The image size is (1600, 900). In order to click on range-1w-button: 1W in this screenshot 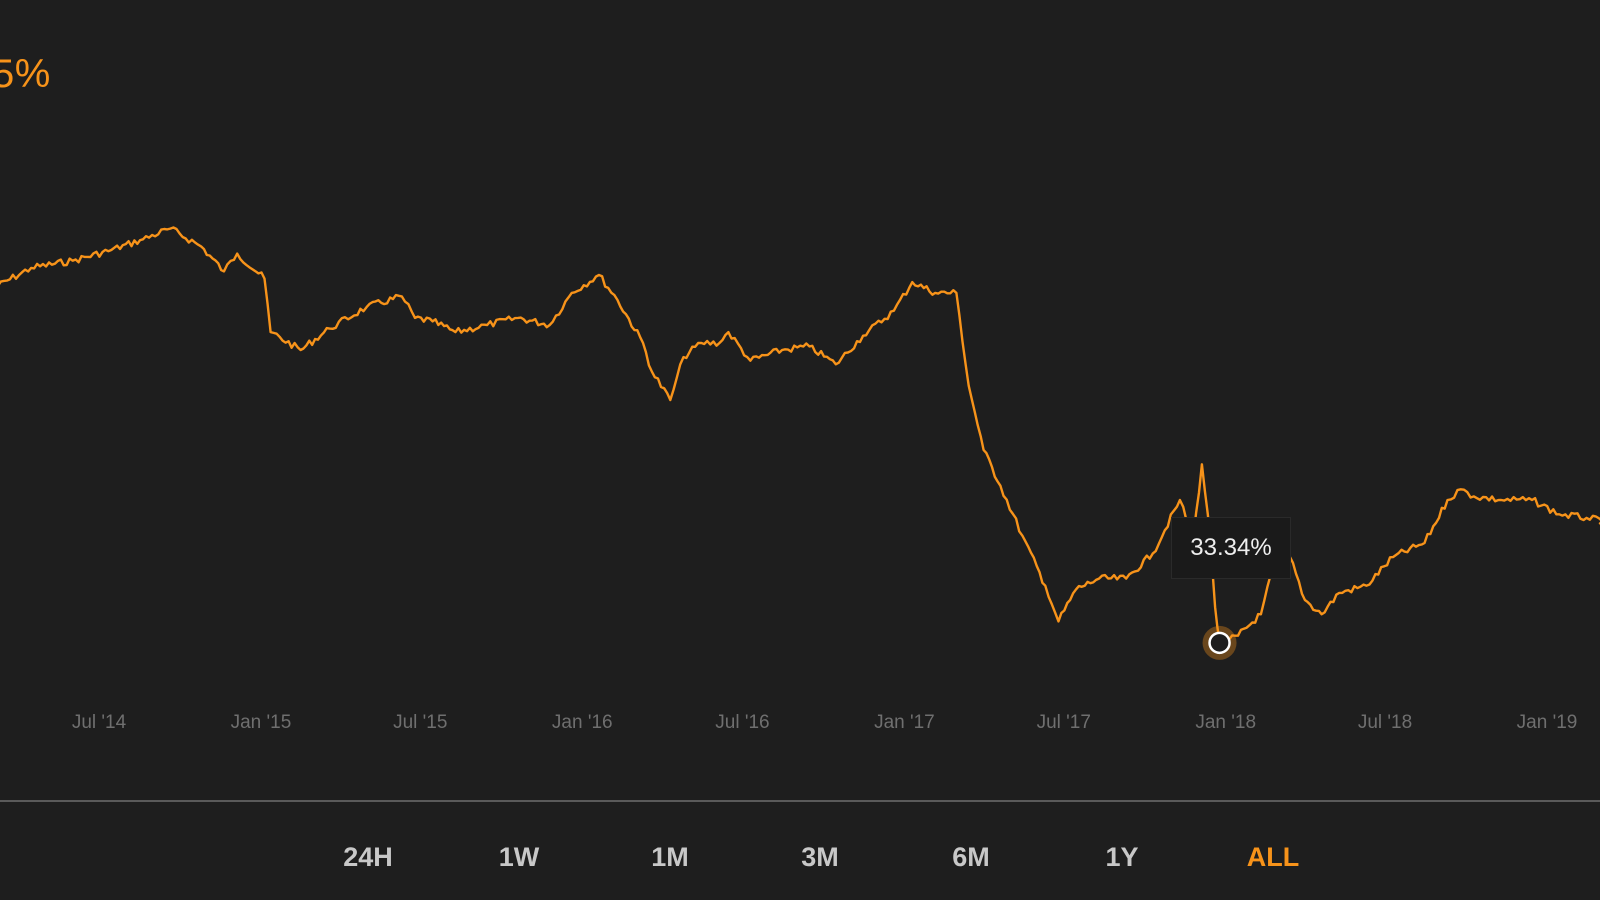, I will do `click(519, 857)`.